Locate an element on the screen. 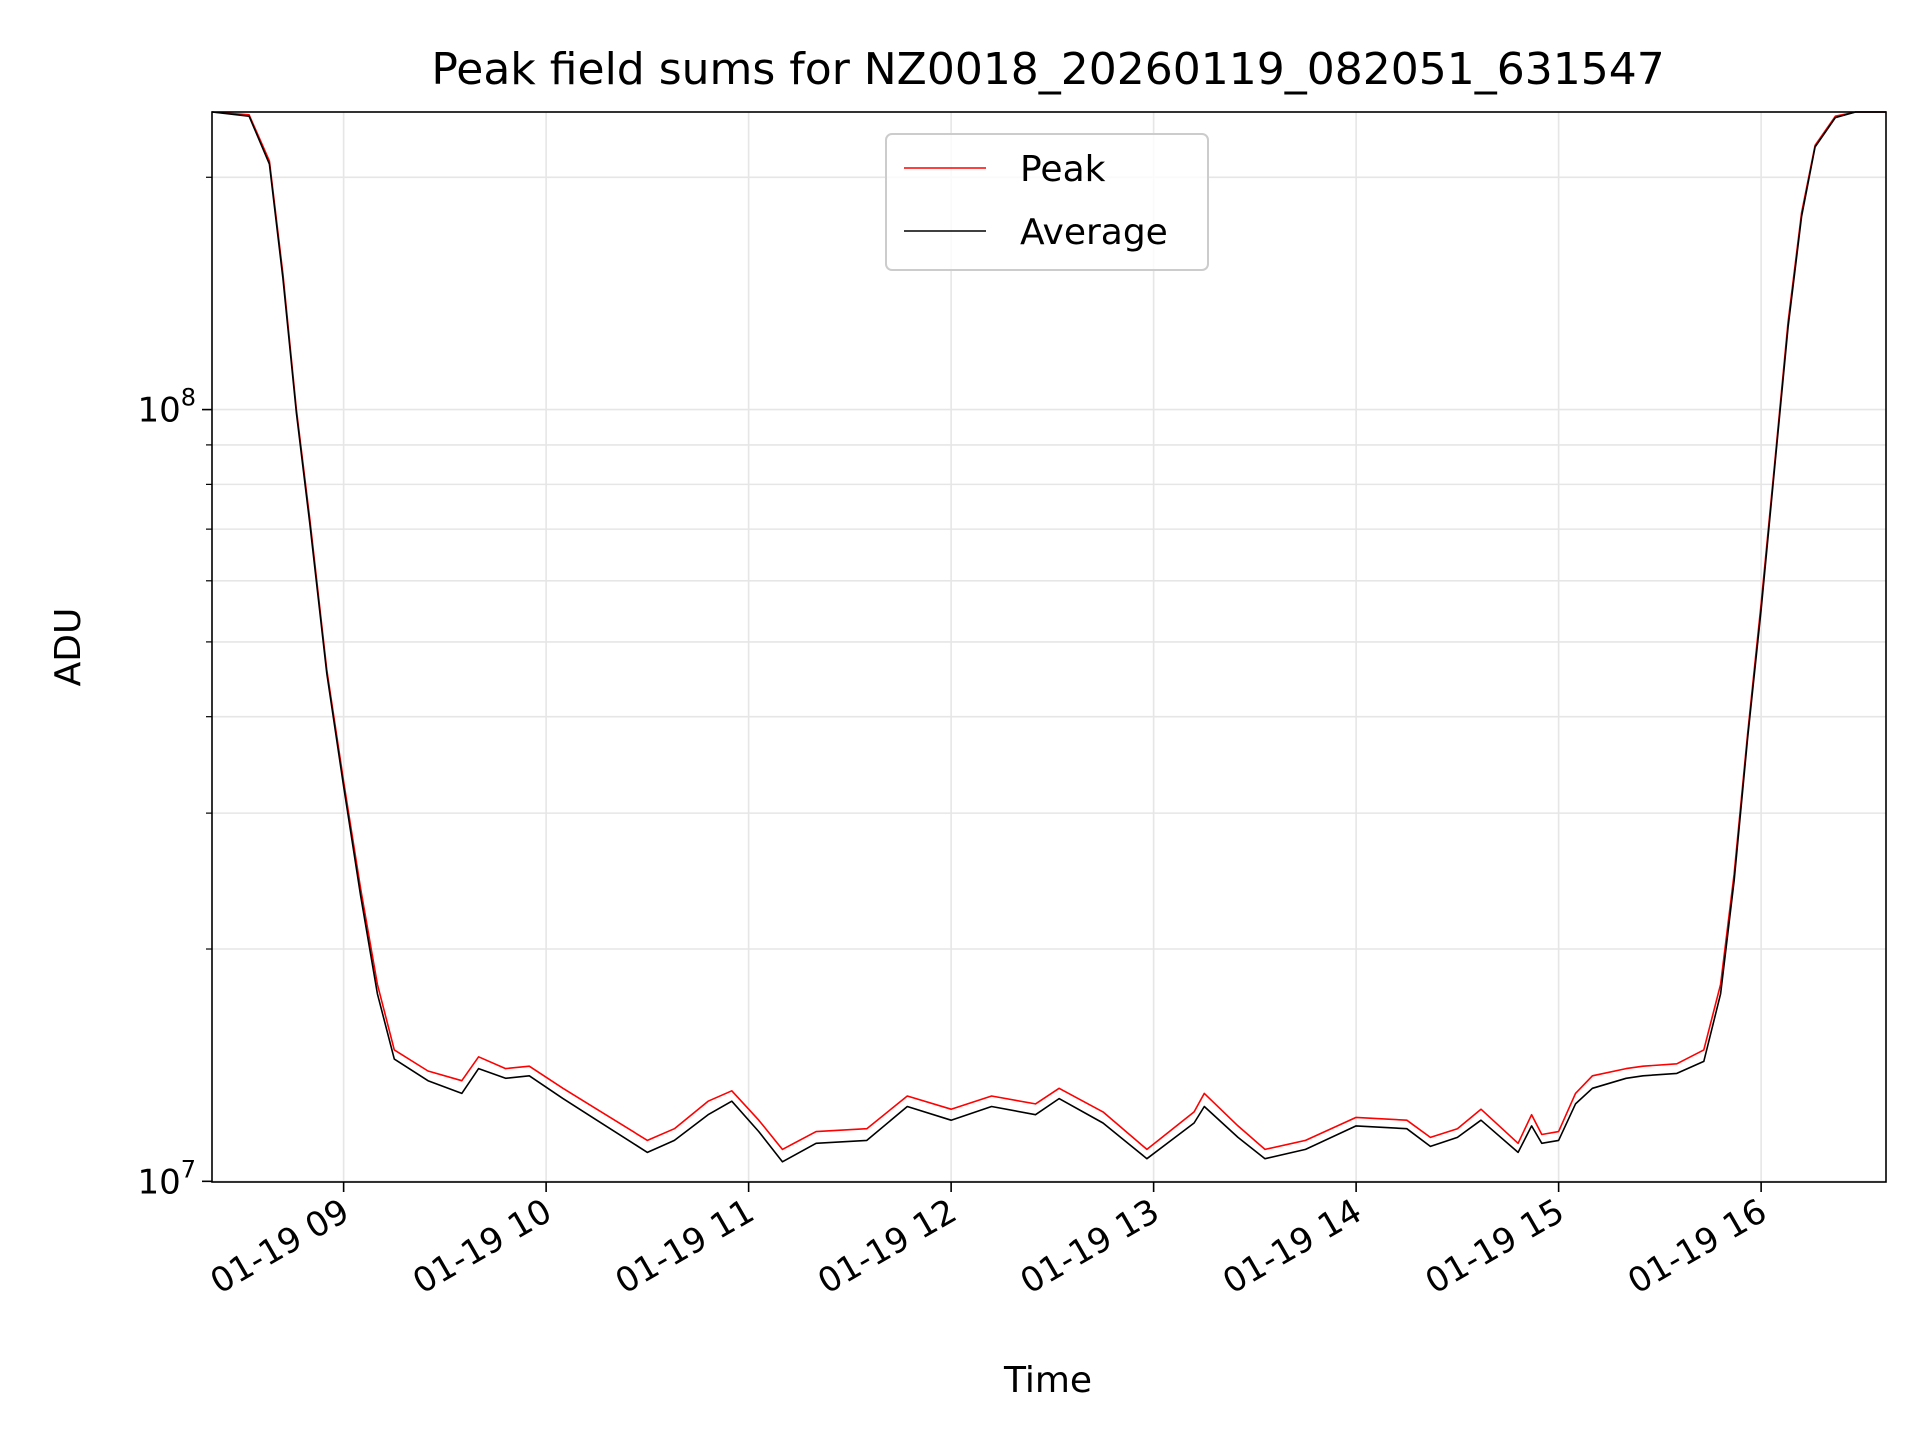  y-tick-label-exponent: 7 is located at coordinates (188, 1169).